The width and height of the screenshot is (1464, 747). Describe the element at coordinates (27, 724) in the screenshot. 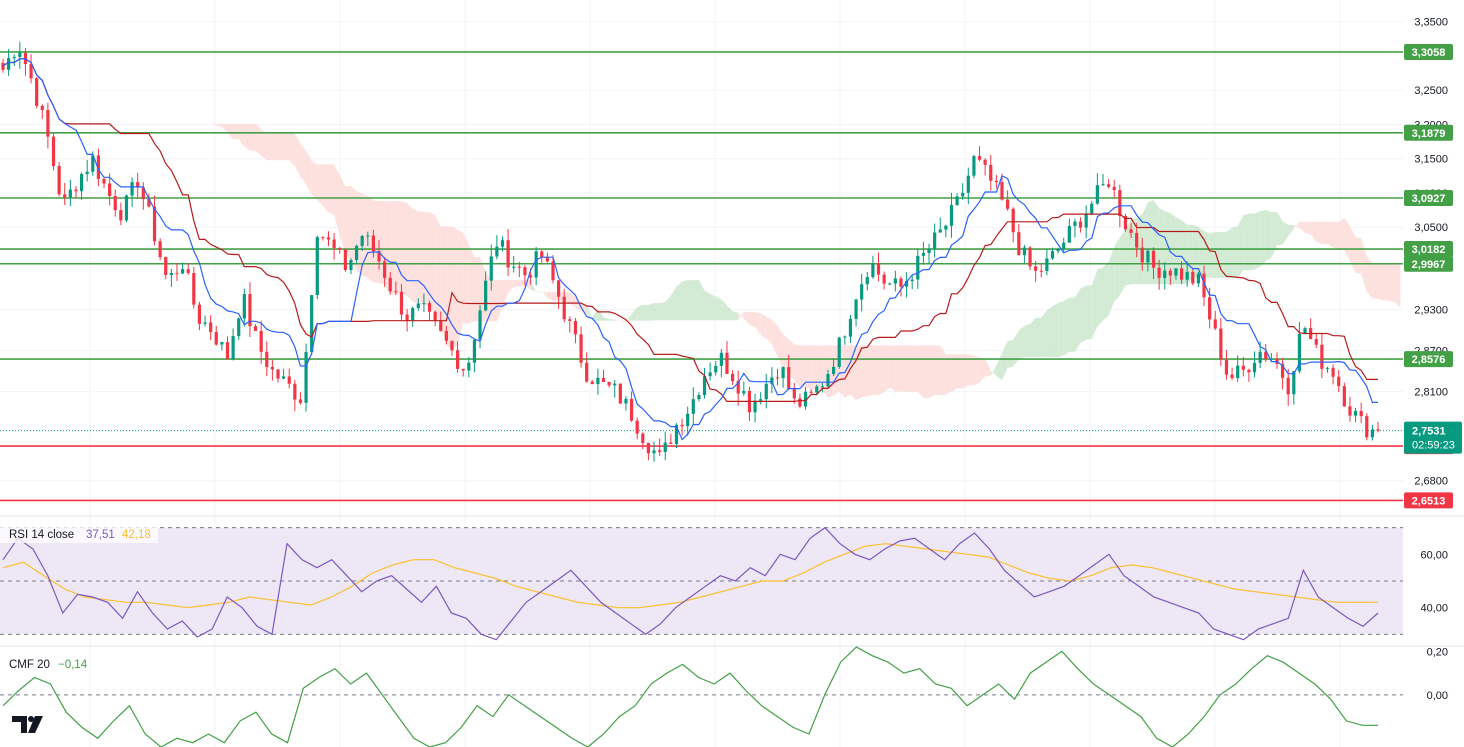

I see `tradingview-logo-icon` at that location.